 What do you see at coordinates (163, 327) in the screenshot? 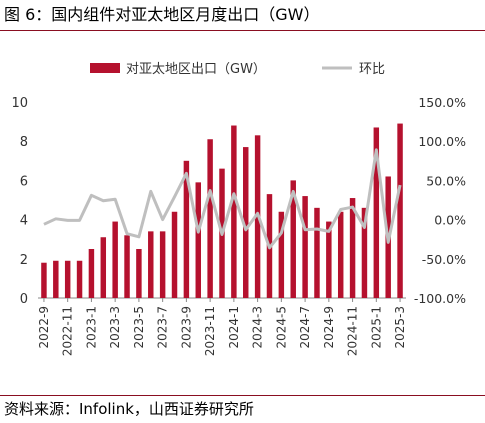
I see `x-tick-2023-7: 2023-7` at bounding box center [163, 327].